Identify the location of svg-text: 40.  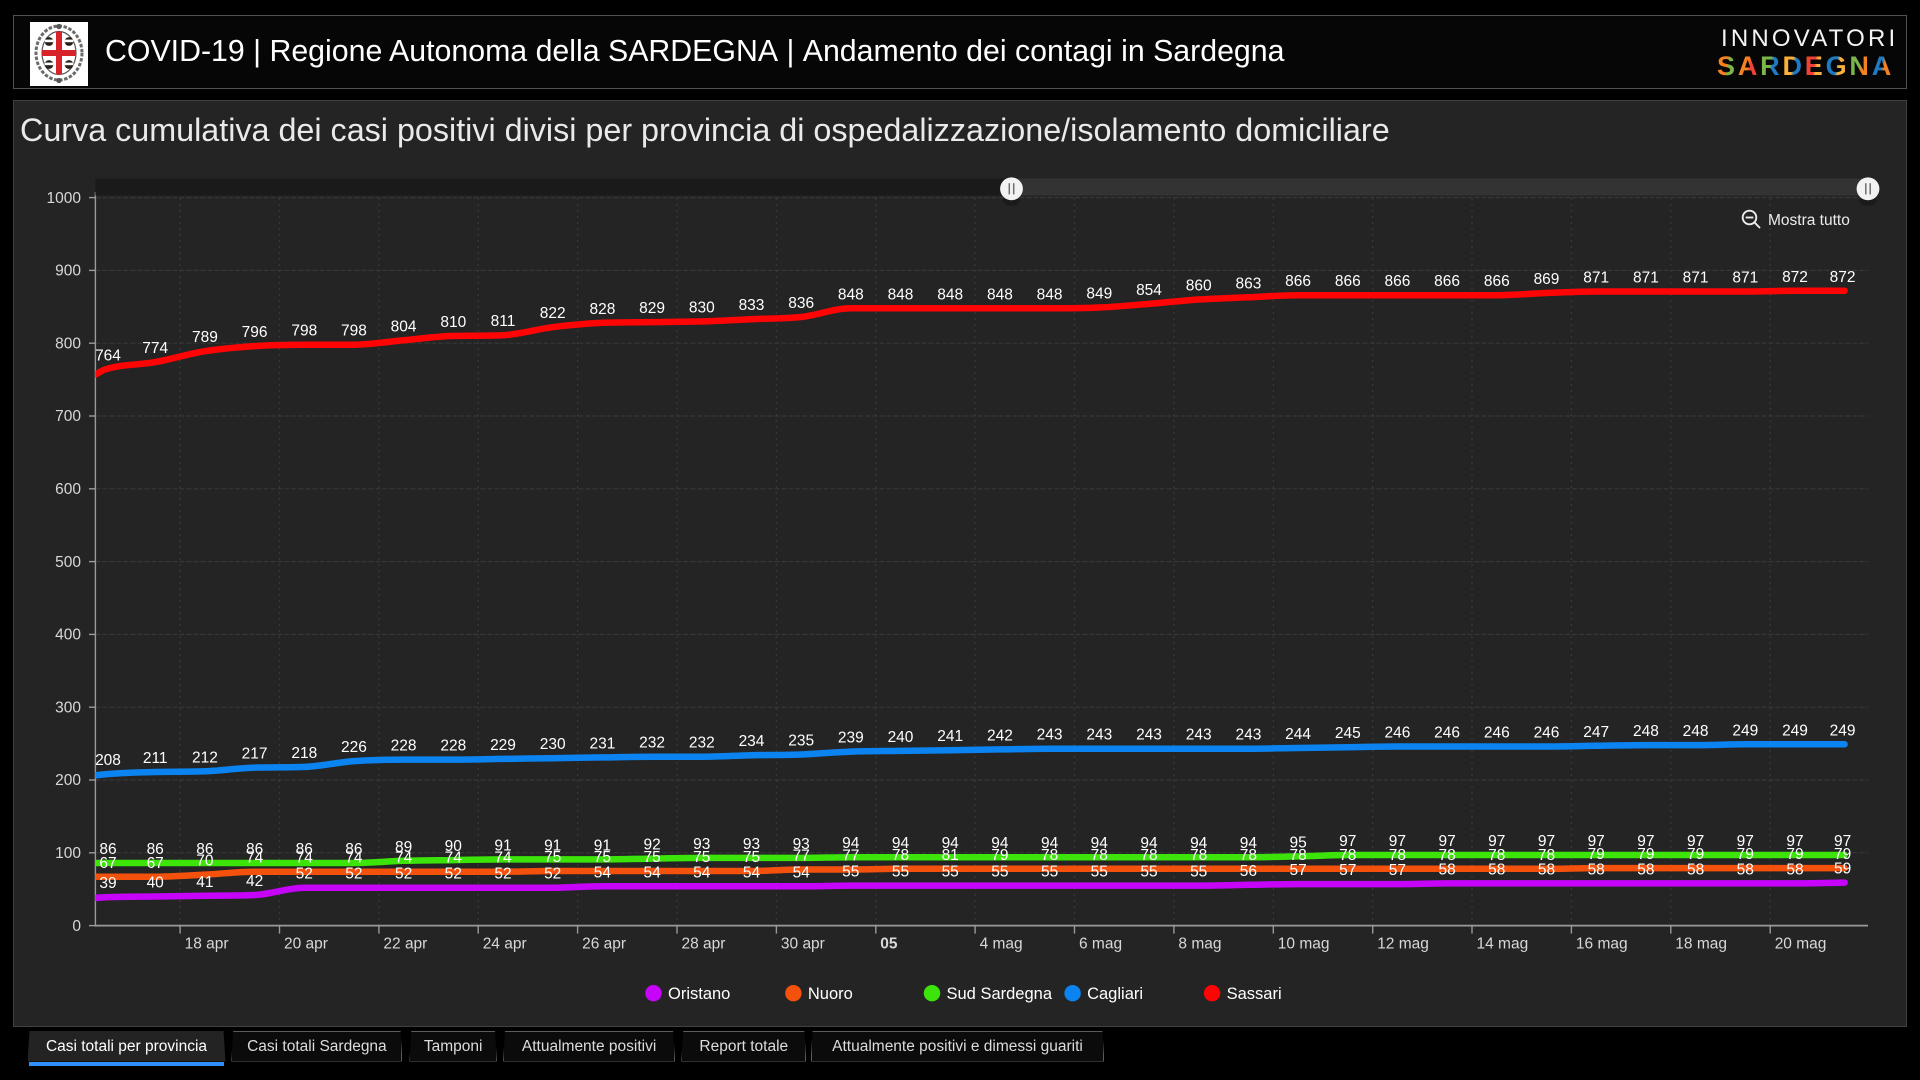
(156, 883).